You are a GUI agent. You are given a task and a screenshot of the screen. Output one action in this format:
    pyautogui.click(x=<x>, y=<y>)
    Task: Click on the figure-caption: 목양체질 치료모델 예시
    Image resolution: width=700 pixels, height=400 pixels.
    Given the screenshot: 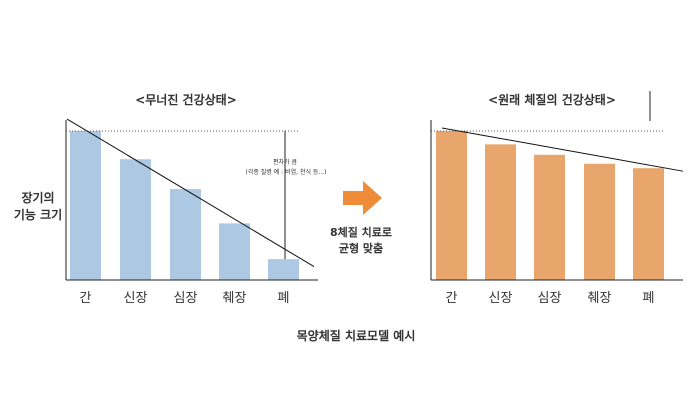 What is the action you would take?
    pyautogui.click(x=356, y=335)
    